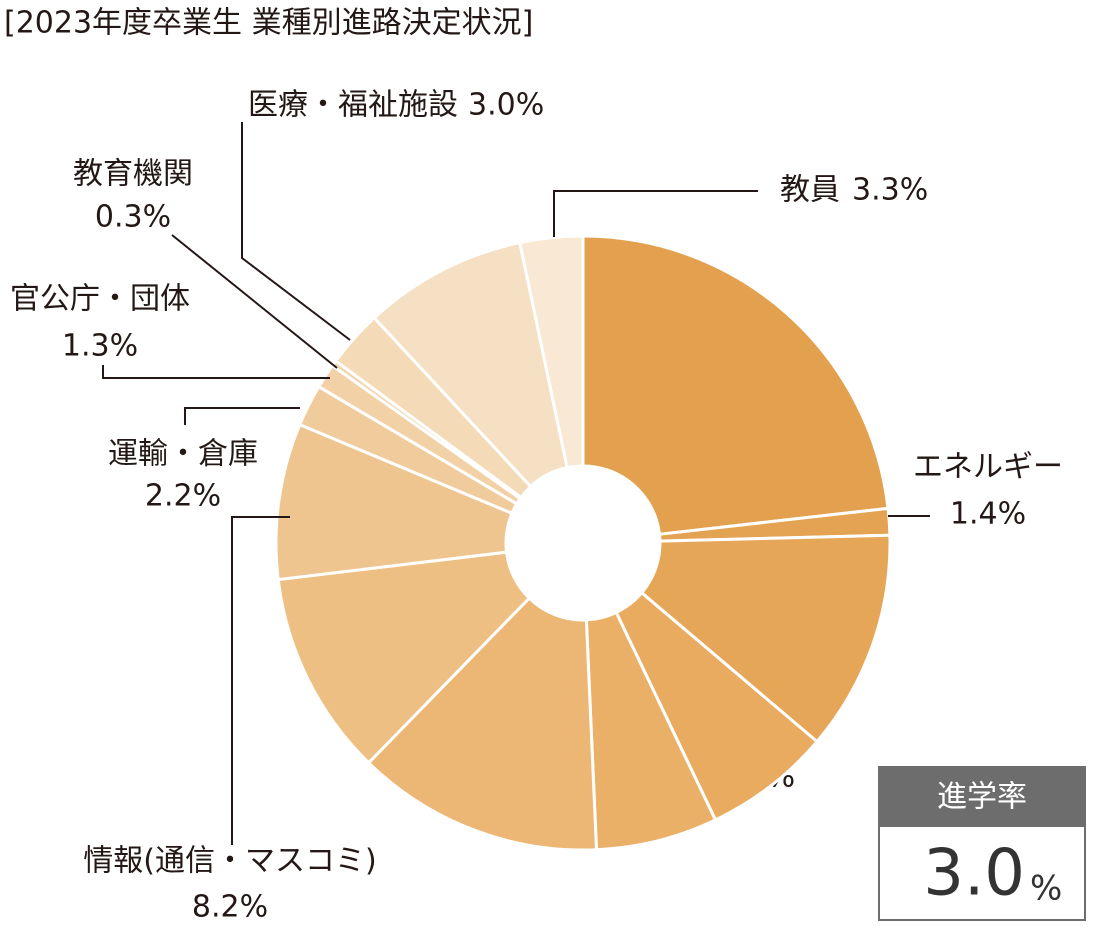 The image size is (1104, 928). What do you see at coordinates (988, 467) in the screenshot?
I see `slice-label: エネルギー` at bounding box center [988, 467].